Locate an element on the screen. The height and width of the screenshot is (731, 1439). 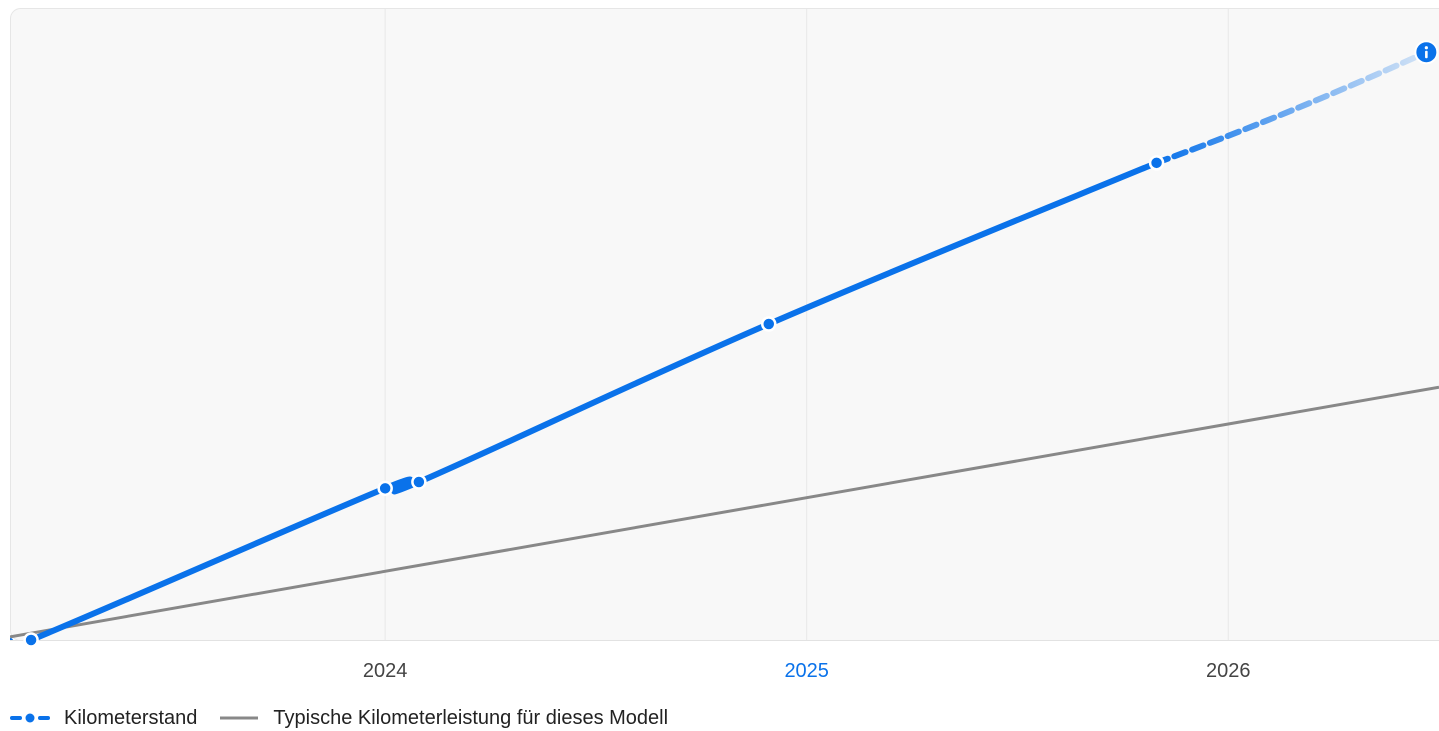
legend-item-kilometerstand: Kilometerstand is located at coordinates (103, 718).